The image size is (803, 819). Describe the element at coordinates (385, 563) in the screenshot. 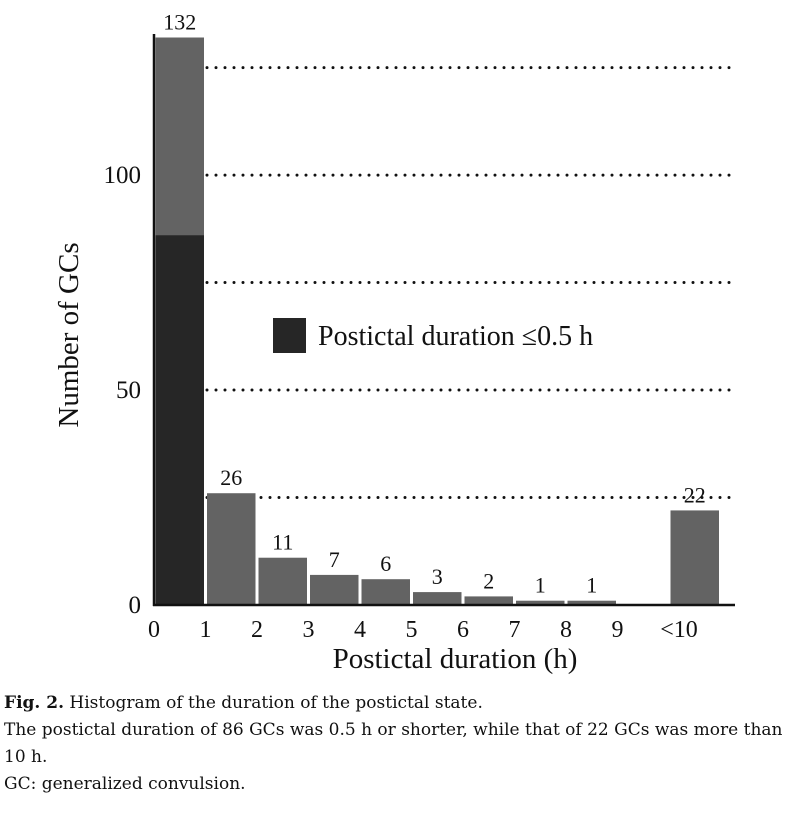

I see `value-label-4-5: 6` at that location.